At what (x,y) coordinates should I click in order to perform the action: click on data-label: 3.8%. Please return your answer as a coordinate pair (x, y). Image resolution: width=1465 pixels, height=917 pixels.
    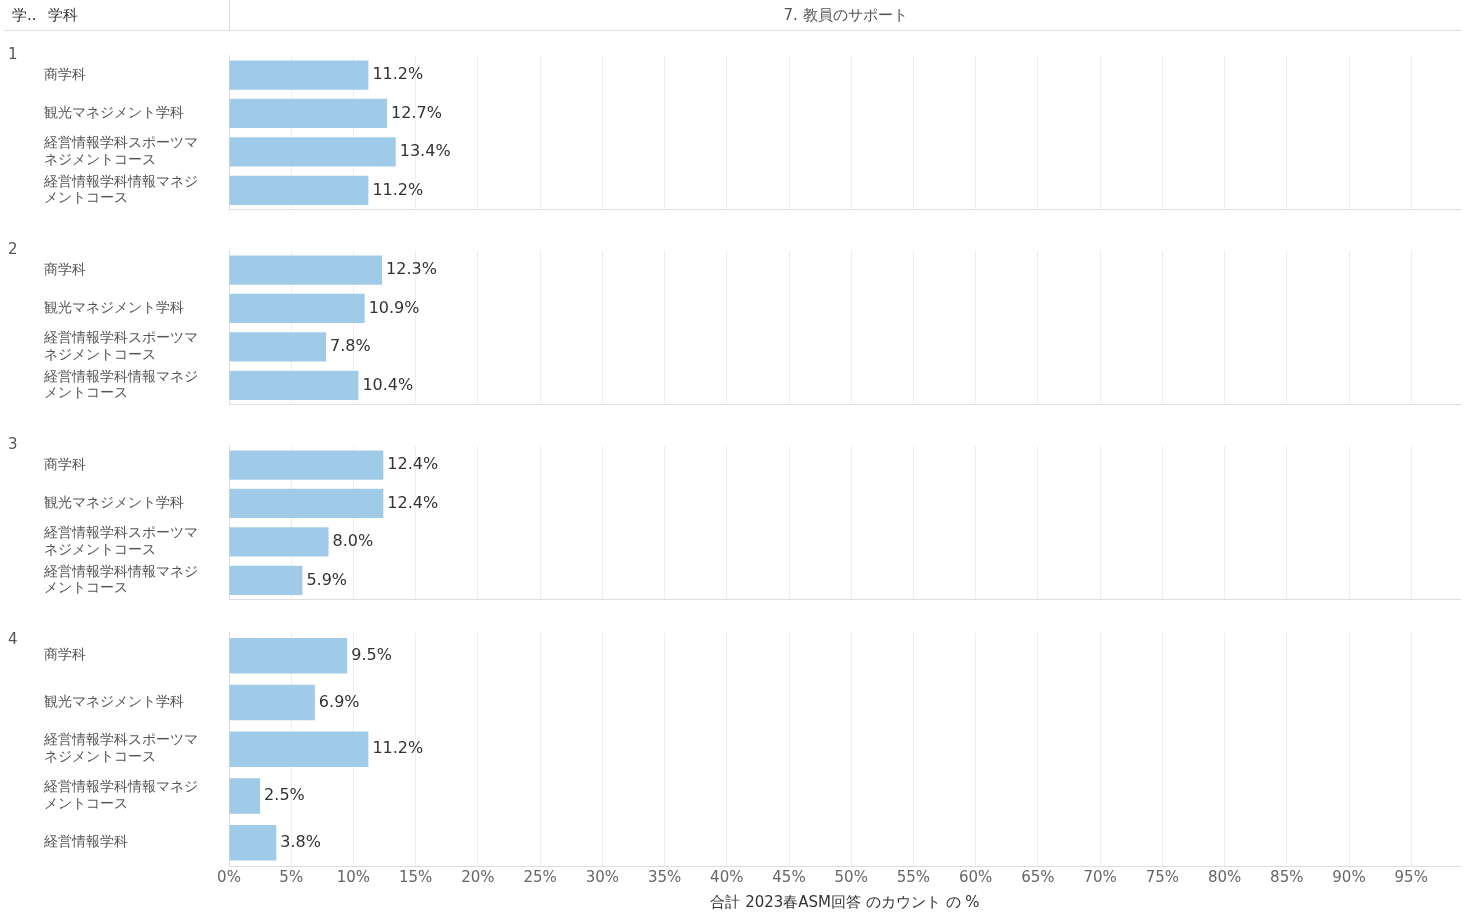
    Looking at the image, I should click on (300, 841).